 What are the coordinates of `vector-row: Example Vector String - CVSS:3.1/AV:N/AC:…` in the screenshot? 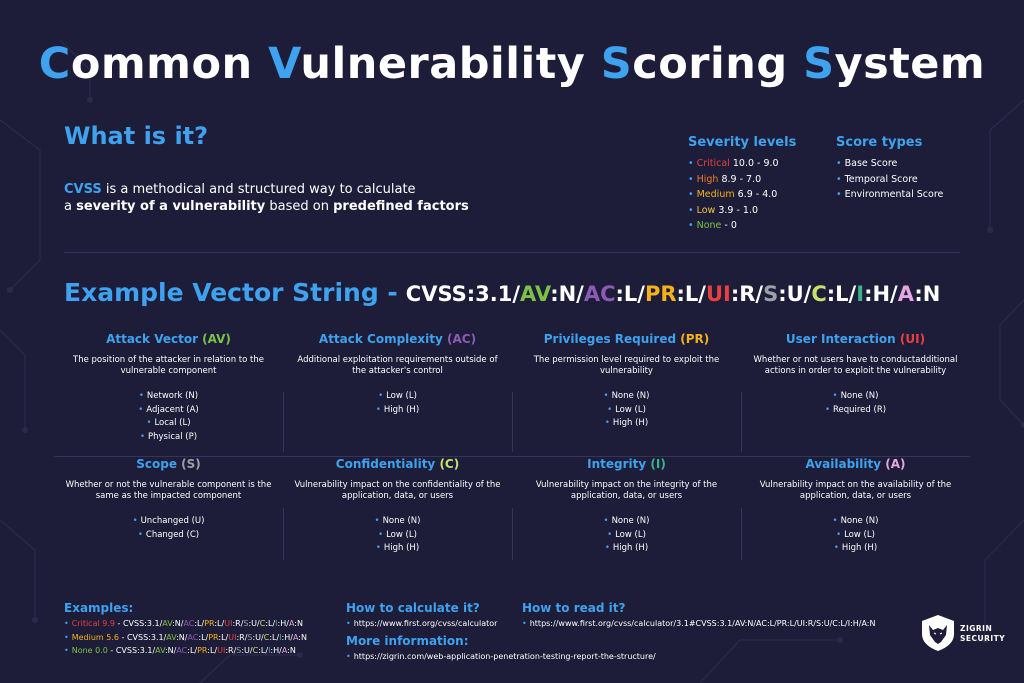 It's located at (502, 292).